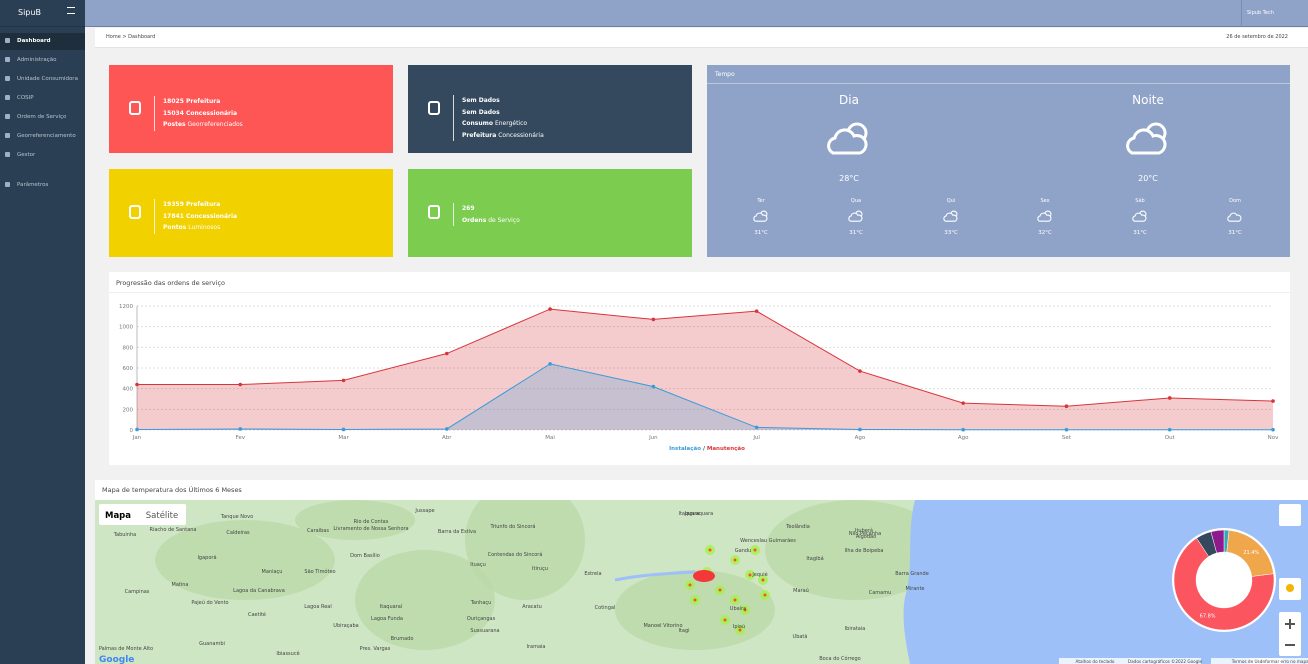 This screenshot has height=664, width=1308. Describe the element at coordinates (162, 515) in the screenshot. I see `map-type-button: Satélite` at that location.